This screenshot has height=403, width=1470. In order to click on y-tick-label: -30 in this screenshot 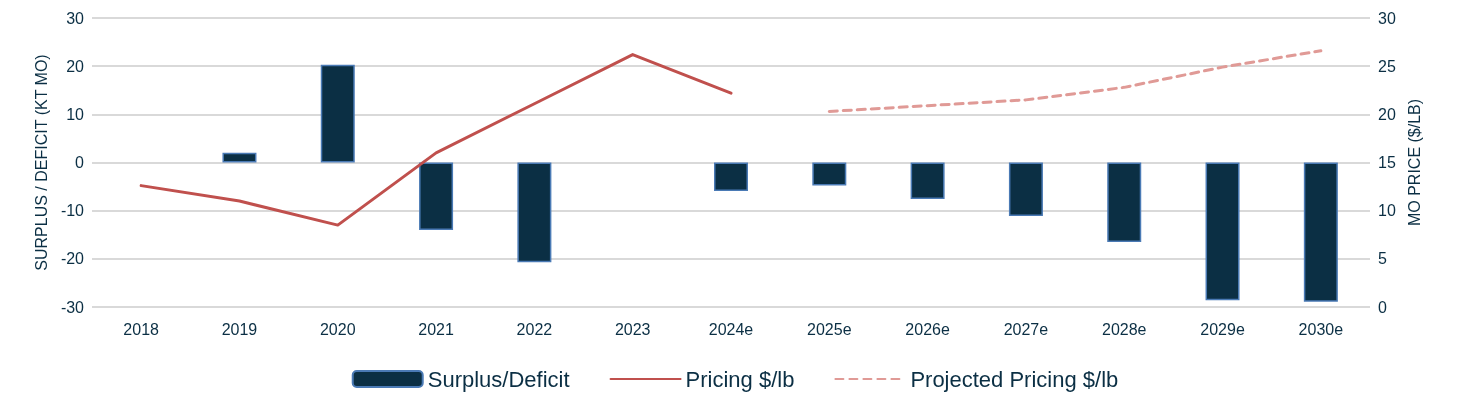, I will do `click(72, 307)`.